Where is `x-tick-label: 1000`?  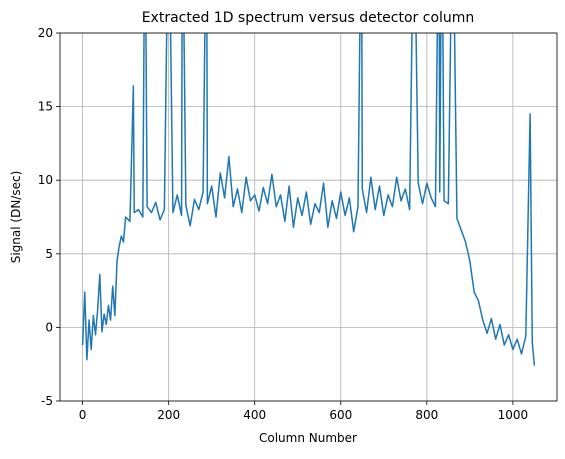
x-tick-label: 1000 is located at coordinates (513, 415).